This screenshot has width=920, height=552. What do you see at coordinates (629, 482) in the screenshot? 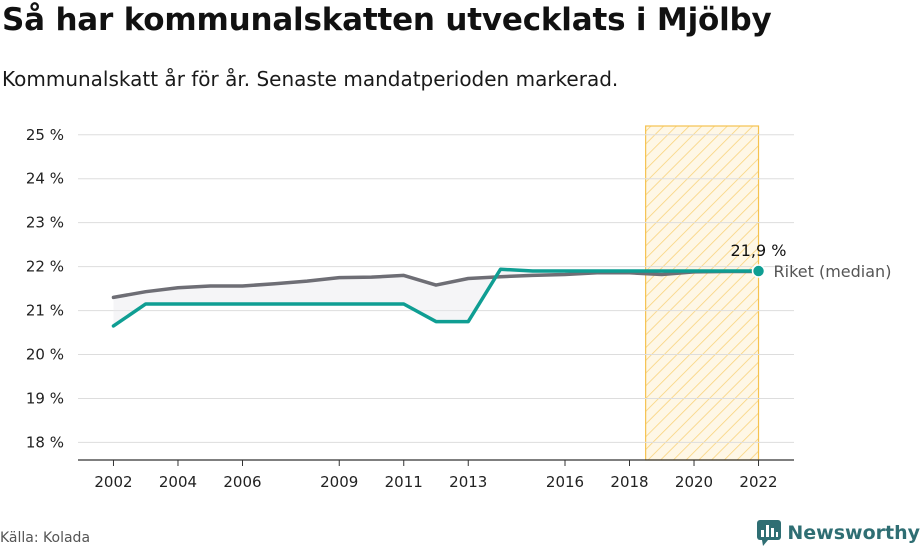
I see `x-tick-label: 2018` at bounding box center [629, 482].